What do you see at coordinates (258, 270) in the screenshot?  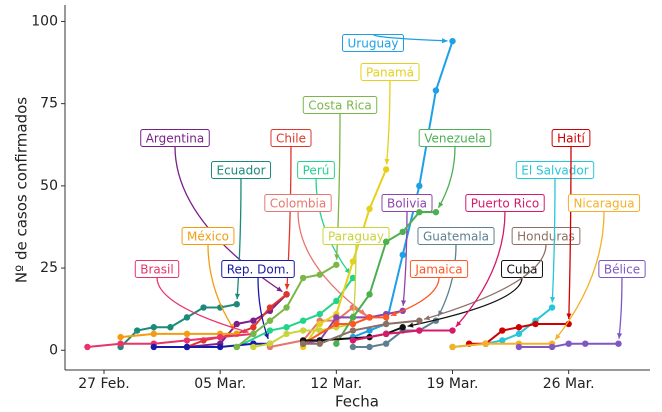 I see `series-label: Rep. Dom.` at bounding box center [258, 270].